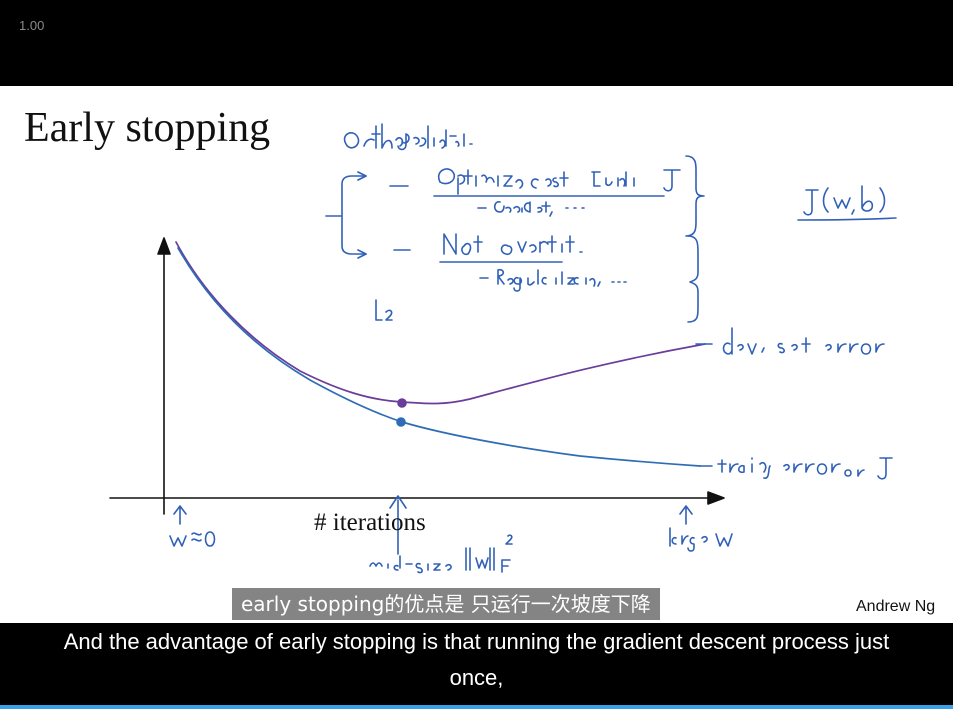 The height and width of the screenshot is (709, 953). What do you see at coordinates (401, 422) in the screenshot?
I see `train-curve-marker` at bounding box center [401, 422].